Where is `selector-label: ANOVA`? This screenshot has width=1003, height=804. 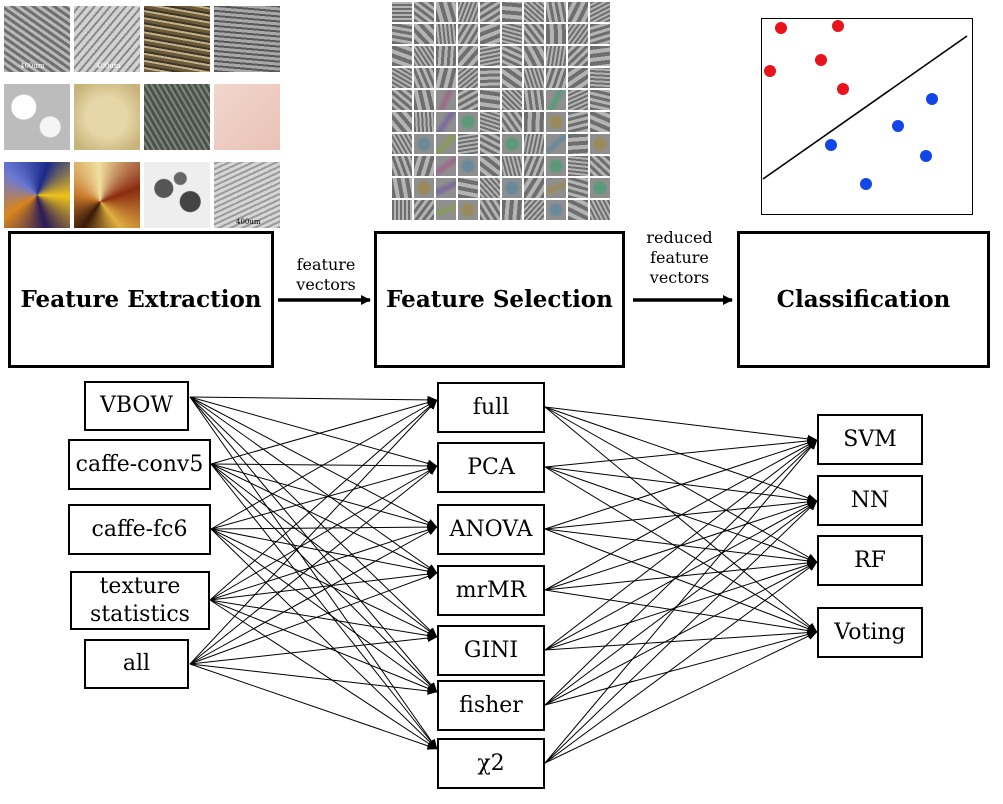
selector-label: ANOVA is located at coordinates (491, 529).